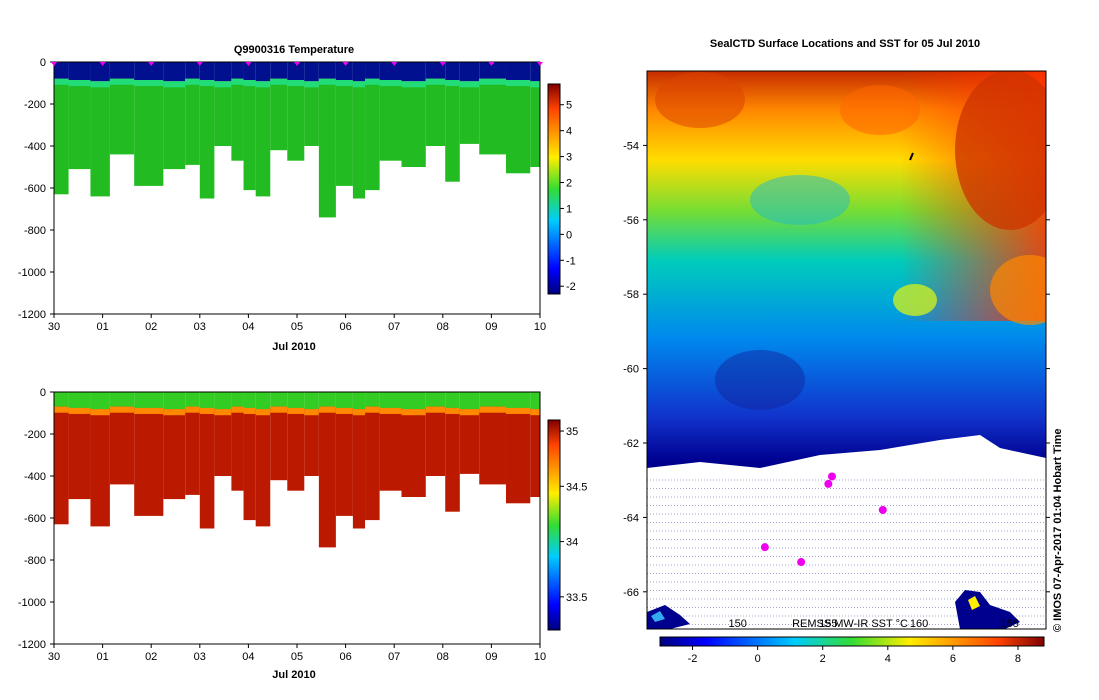 The image size is (1099, 700). What do you see at coordinates (443, 657) in the screenshot?
I see `x-tick-label: 08` at bounding box center [443, 657].